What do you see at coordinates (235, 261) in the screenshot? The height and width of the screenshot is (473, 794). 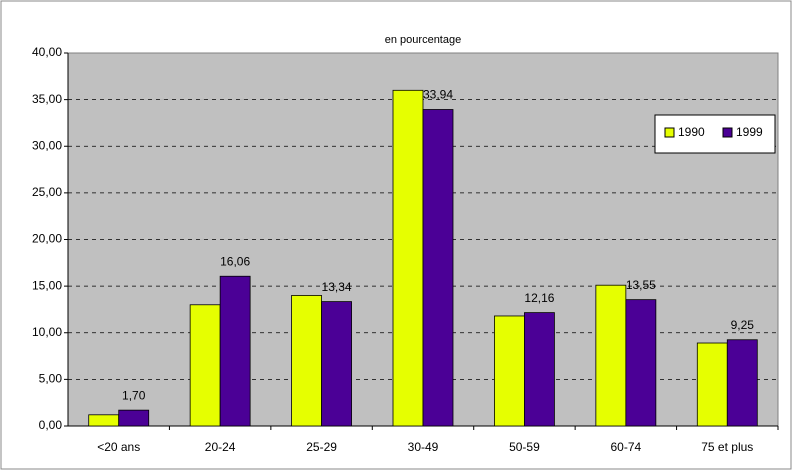 I see `data-label: 16,06` at bounding box center [235, 261].